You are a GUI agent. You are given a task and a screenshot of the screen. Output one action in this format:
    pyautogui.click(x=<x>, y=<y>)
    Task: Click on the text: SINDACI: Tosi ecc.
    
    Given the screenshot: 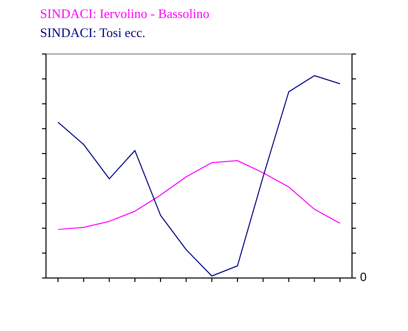 What is the action you would take?
    pyautogui.click(x=93, y=33)
    